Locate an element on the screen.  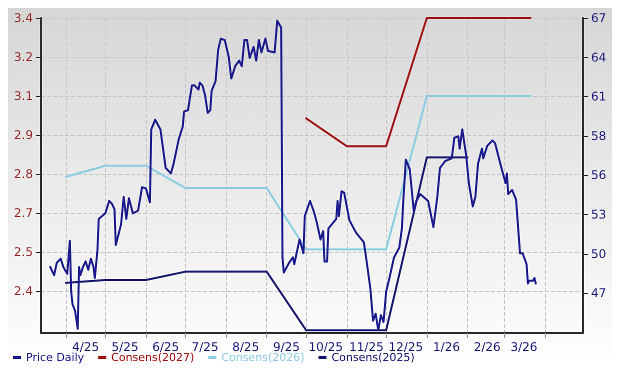
y-tick-label: 3.2 is located at coordinates (23, 57).